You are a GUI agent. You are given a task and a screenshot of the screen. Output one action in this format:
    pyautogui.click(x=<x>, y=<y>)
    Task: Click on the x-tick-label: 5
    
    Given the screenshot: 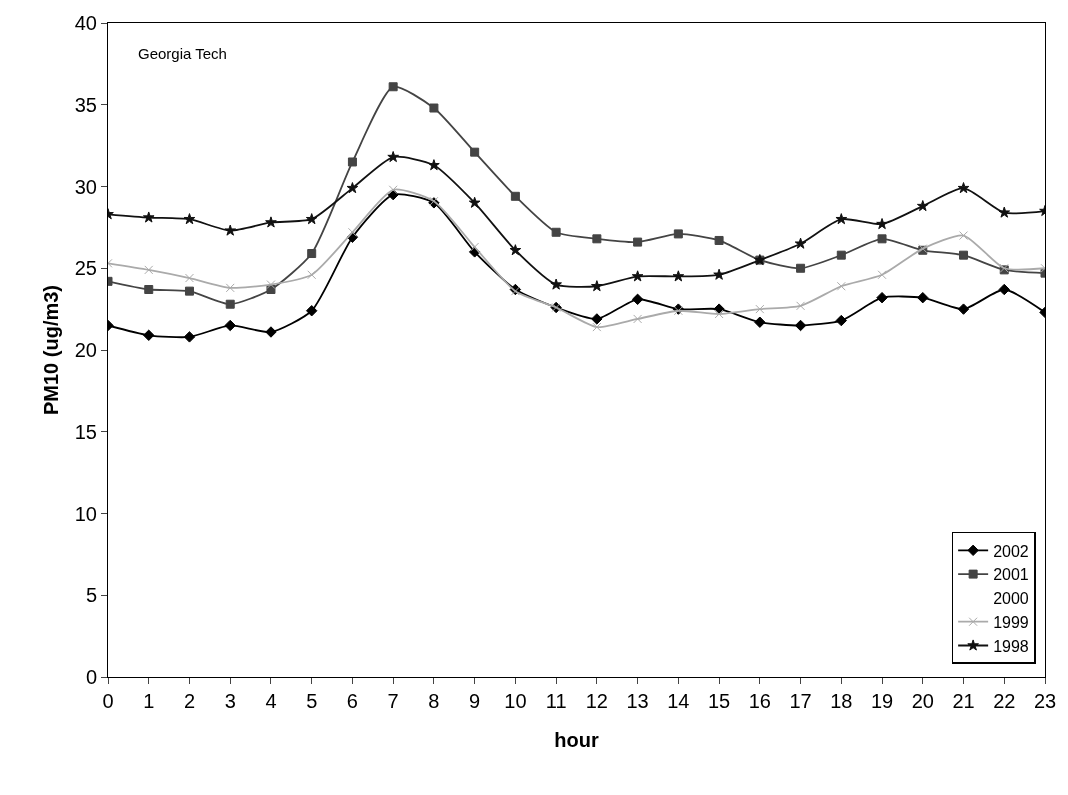 What is the action you would take?
    pyautogui.click(x=312, y=701)
    